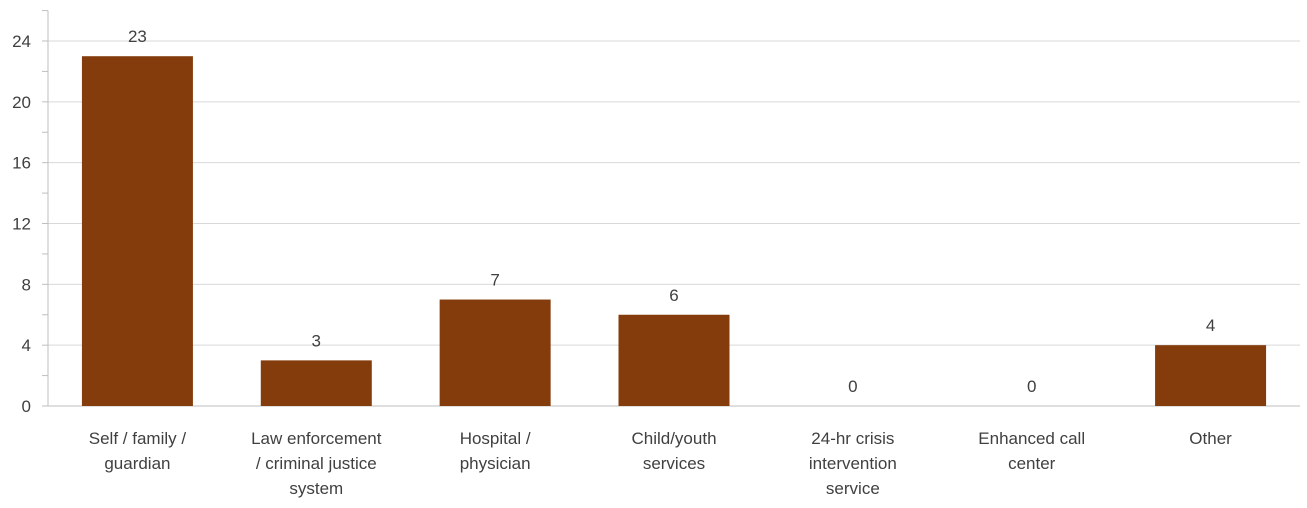 Image resolution: width=1307 pixels, height=508 pixels. I want to click on category-label: Enhanced call, so click(1031, 438).